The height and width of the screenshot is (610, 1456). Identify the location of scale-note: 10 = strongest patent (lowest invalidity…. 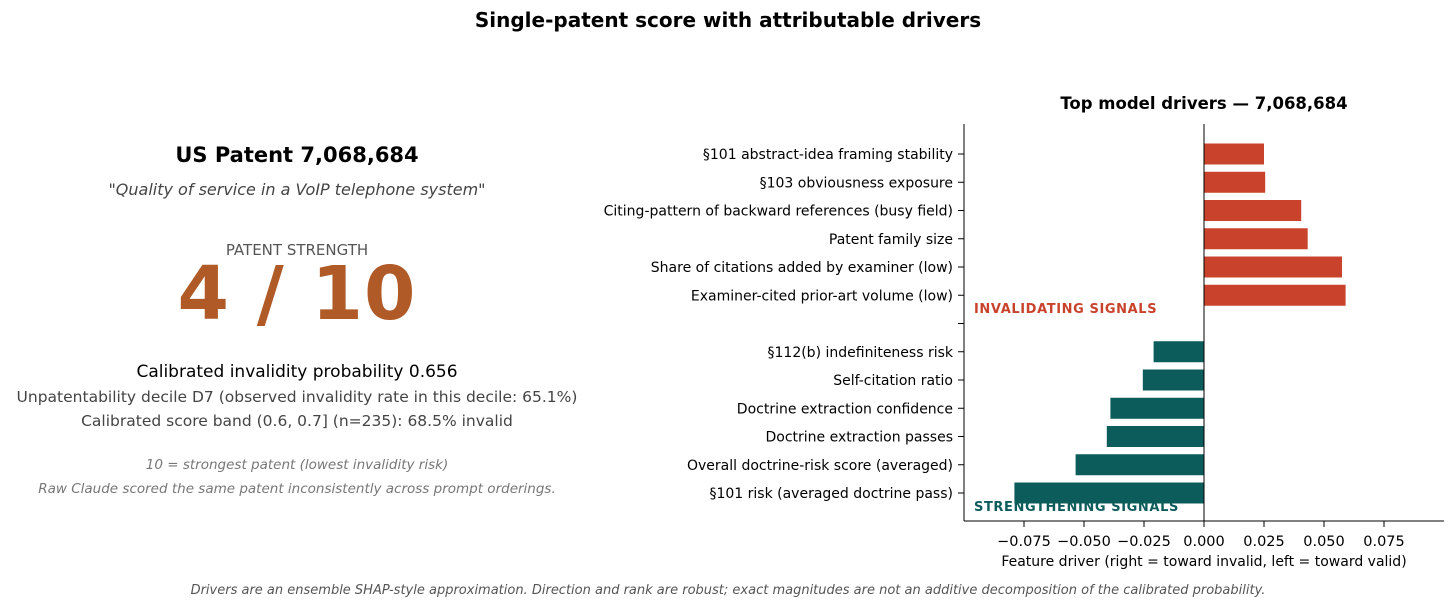
(297, 465).